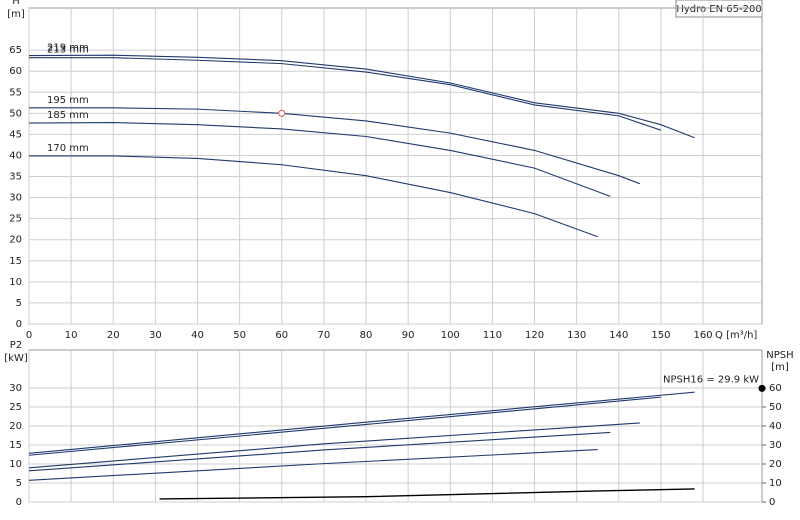  What do you see at coordinates (450, 335) in the screenshot?
I see `x-tick-label: 100` at bounding box center [450, 335].